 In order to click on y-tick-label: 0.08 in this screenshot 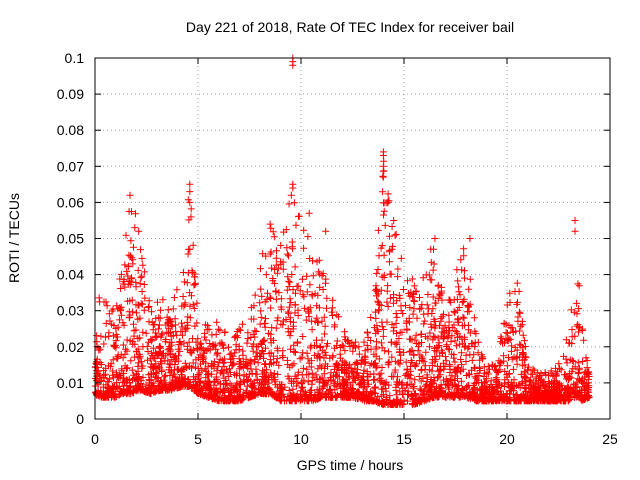, I will do `click(70, 130)`.